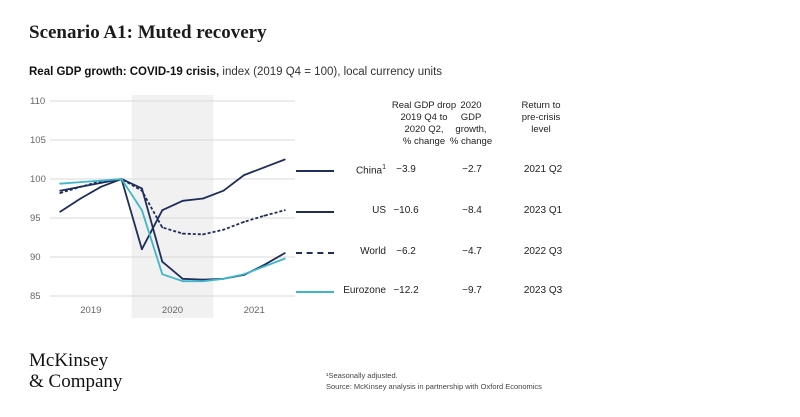 This screenshot has width=800, height=417. I want to click on year-band, so click(172, 206).